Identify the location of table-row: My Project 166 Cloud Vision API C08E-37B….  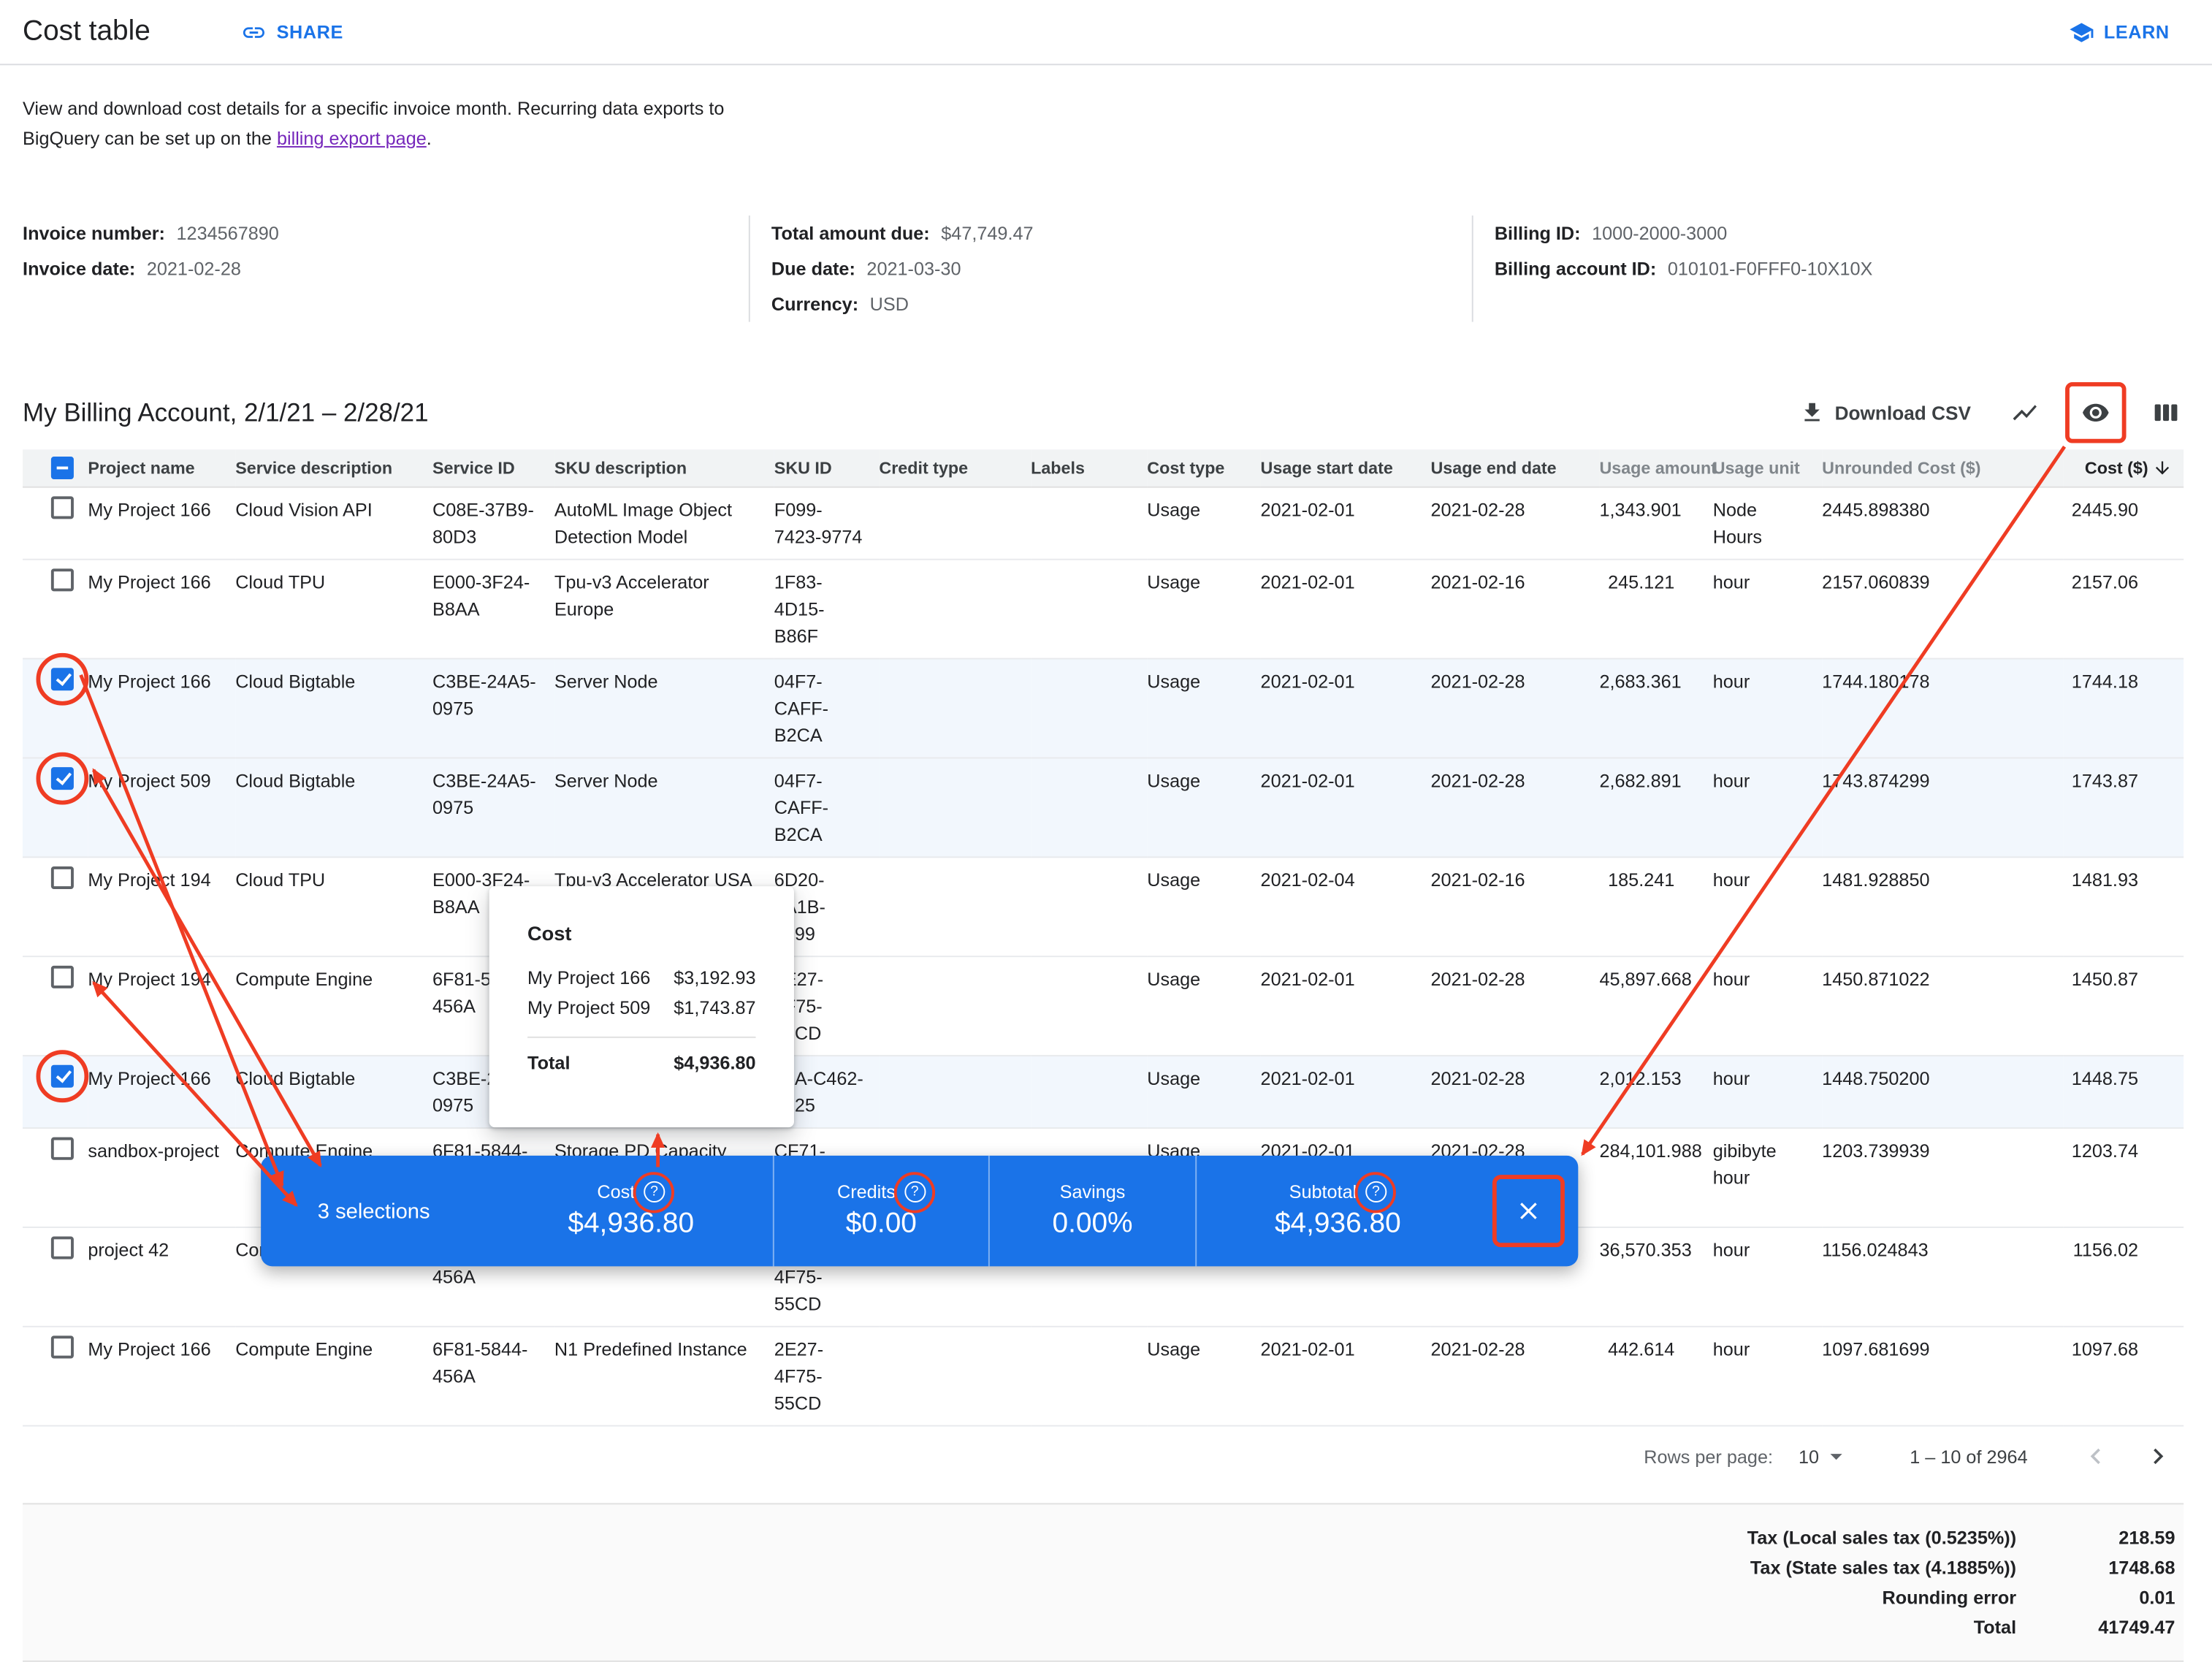
(1103, 523).